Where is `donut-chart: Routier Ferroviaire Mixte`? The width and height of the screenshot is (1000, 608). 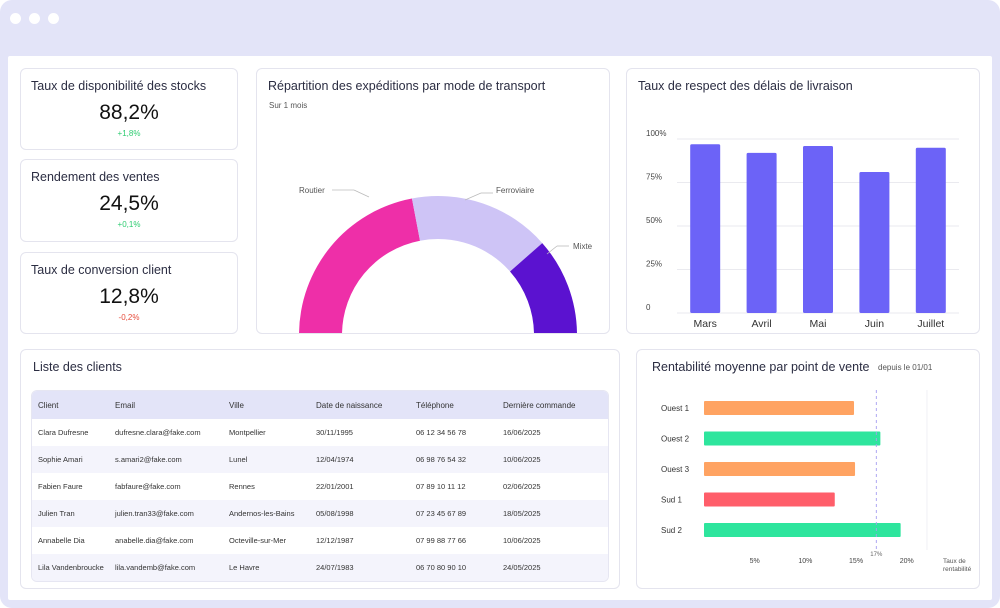
donut-chart: Routier Ferroviaire Mixte is located at coordinates (446, 260).